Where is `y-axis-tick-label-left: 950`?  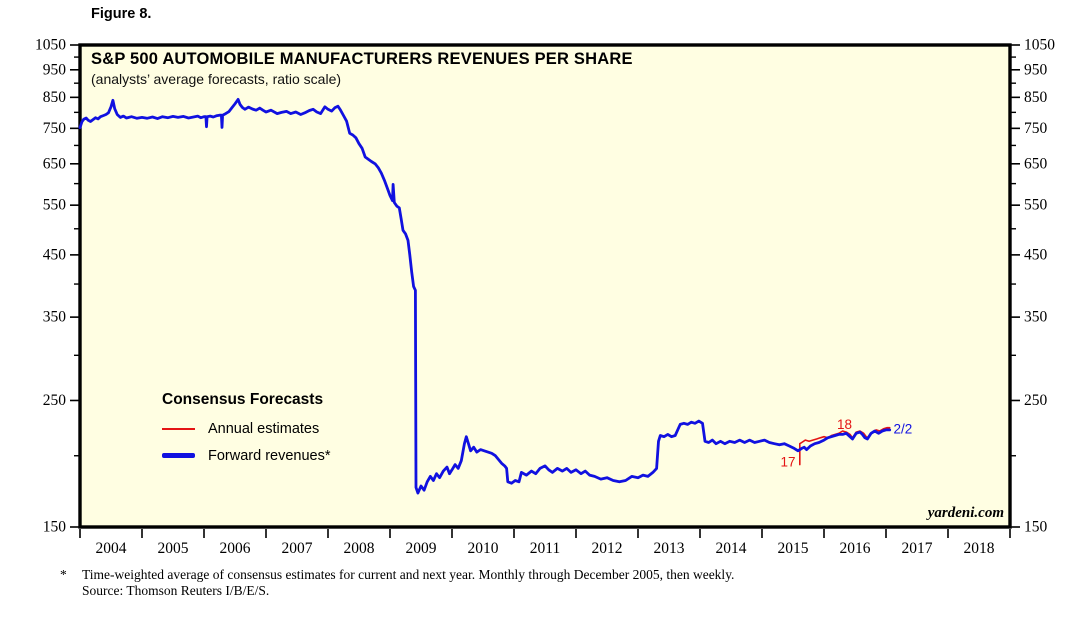
y-axis-tick-label-left: 950 is located at coordinates (55, 69).